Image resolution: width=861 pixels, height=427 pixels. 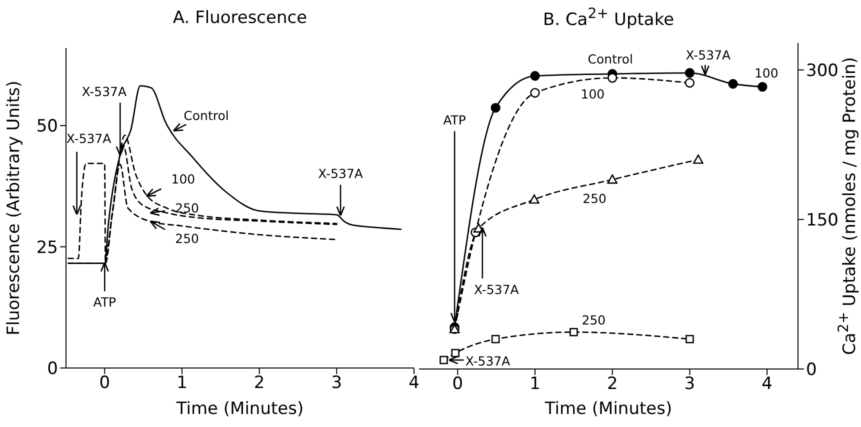 What do you see at coordinates (240, 18) in the screenshot?
I see `chart-title: A. Fluorescence` at bounding box center [240, 18].